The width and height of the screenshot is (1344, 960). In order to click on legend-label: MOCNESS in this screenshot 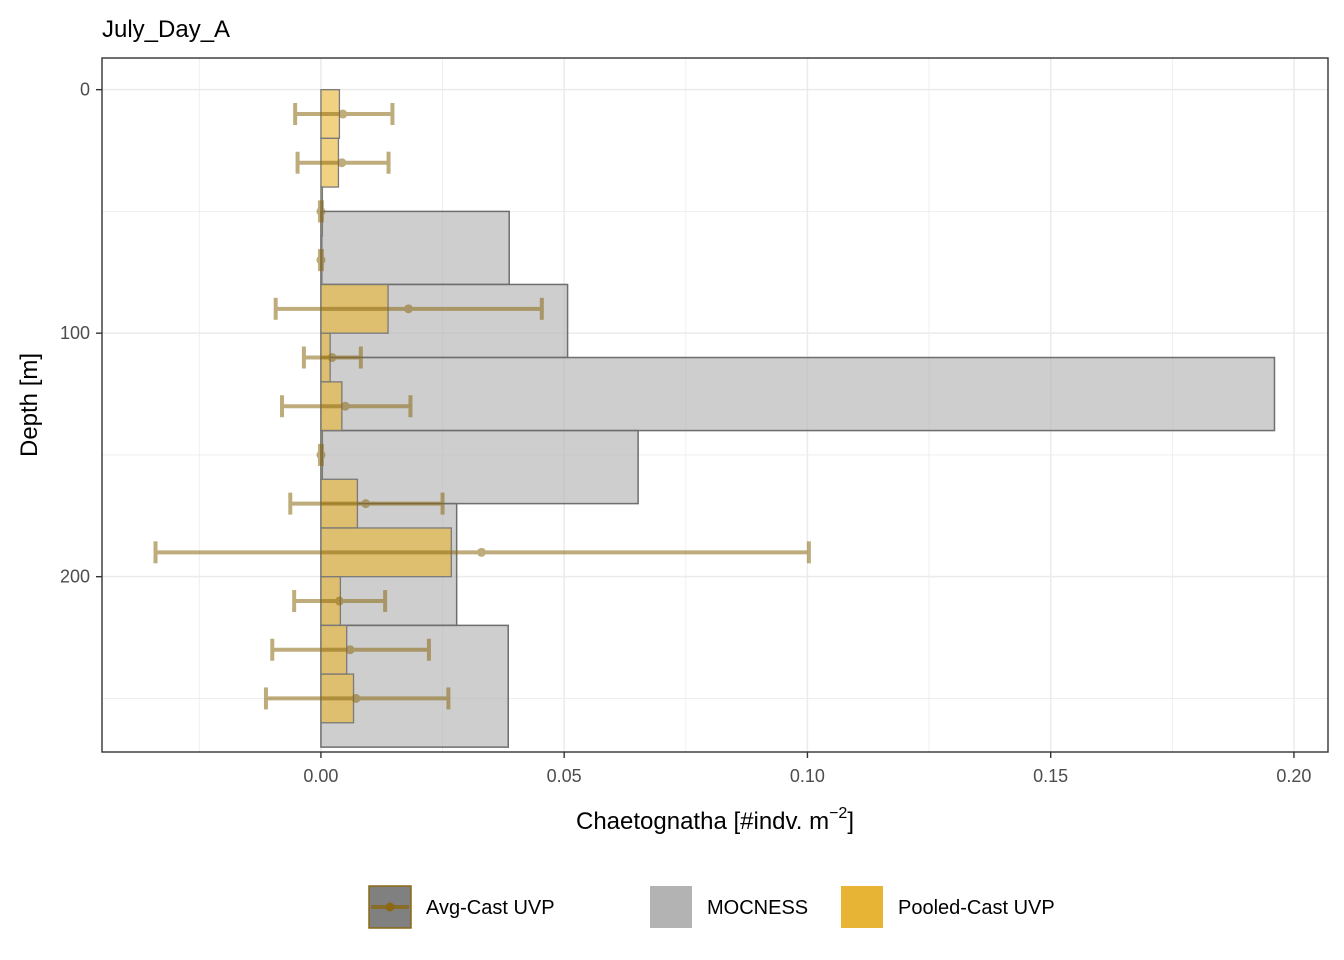, I will do `click(757, 908)`.